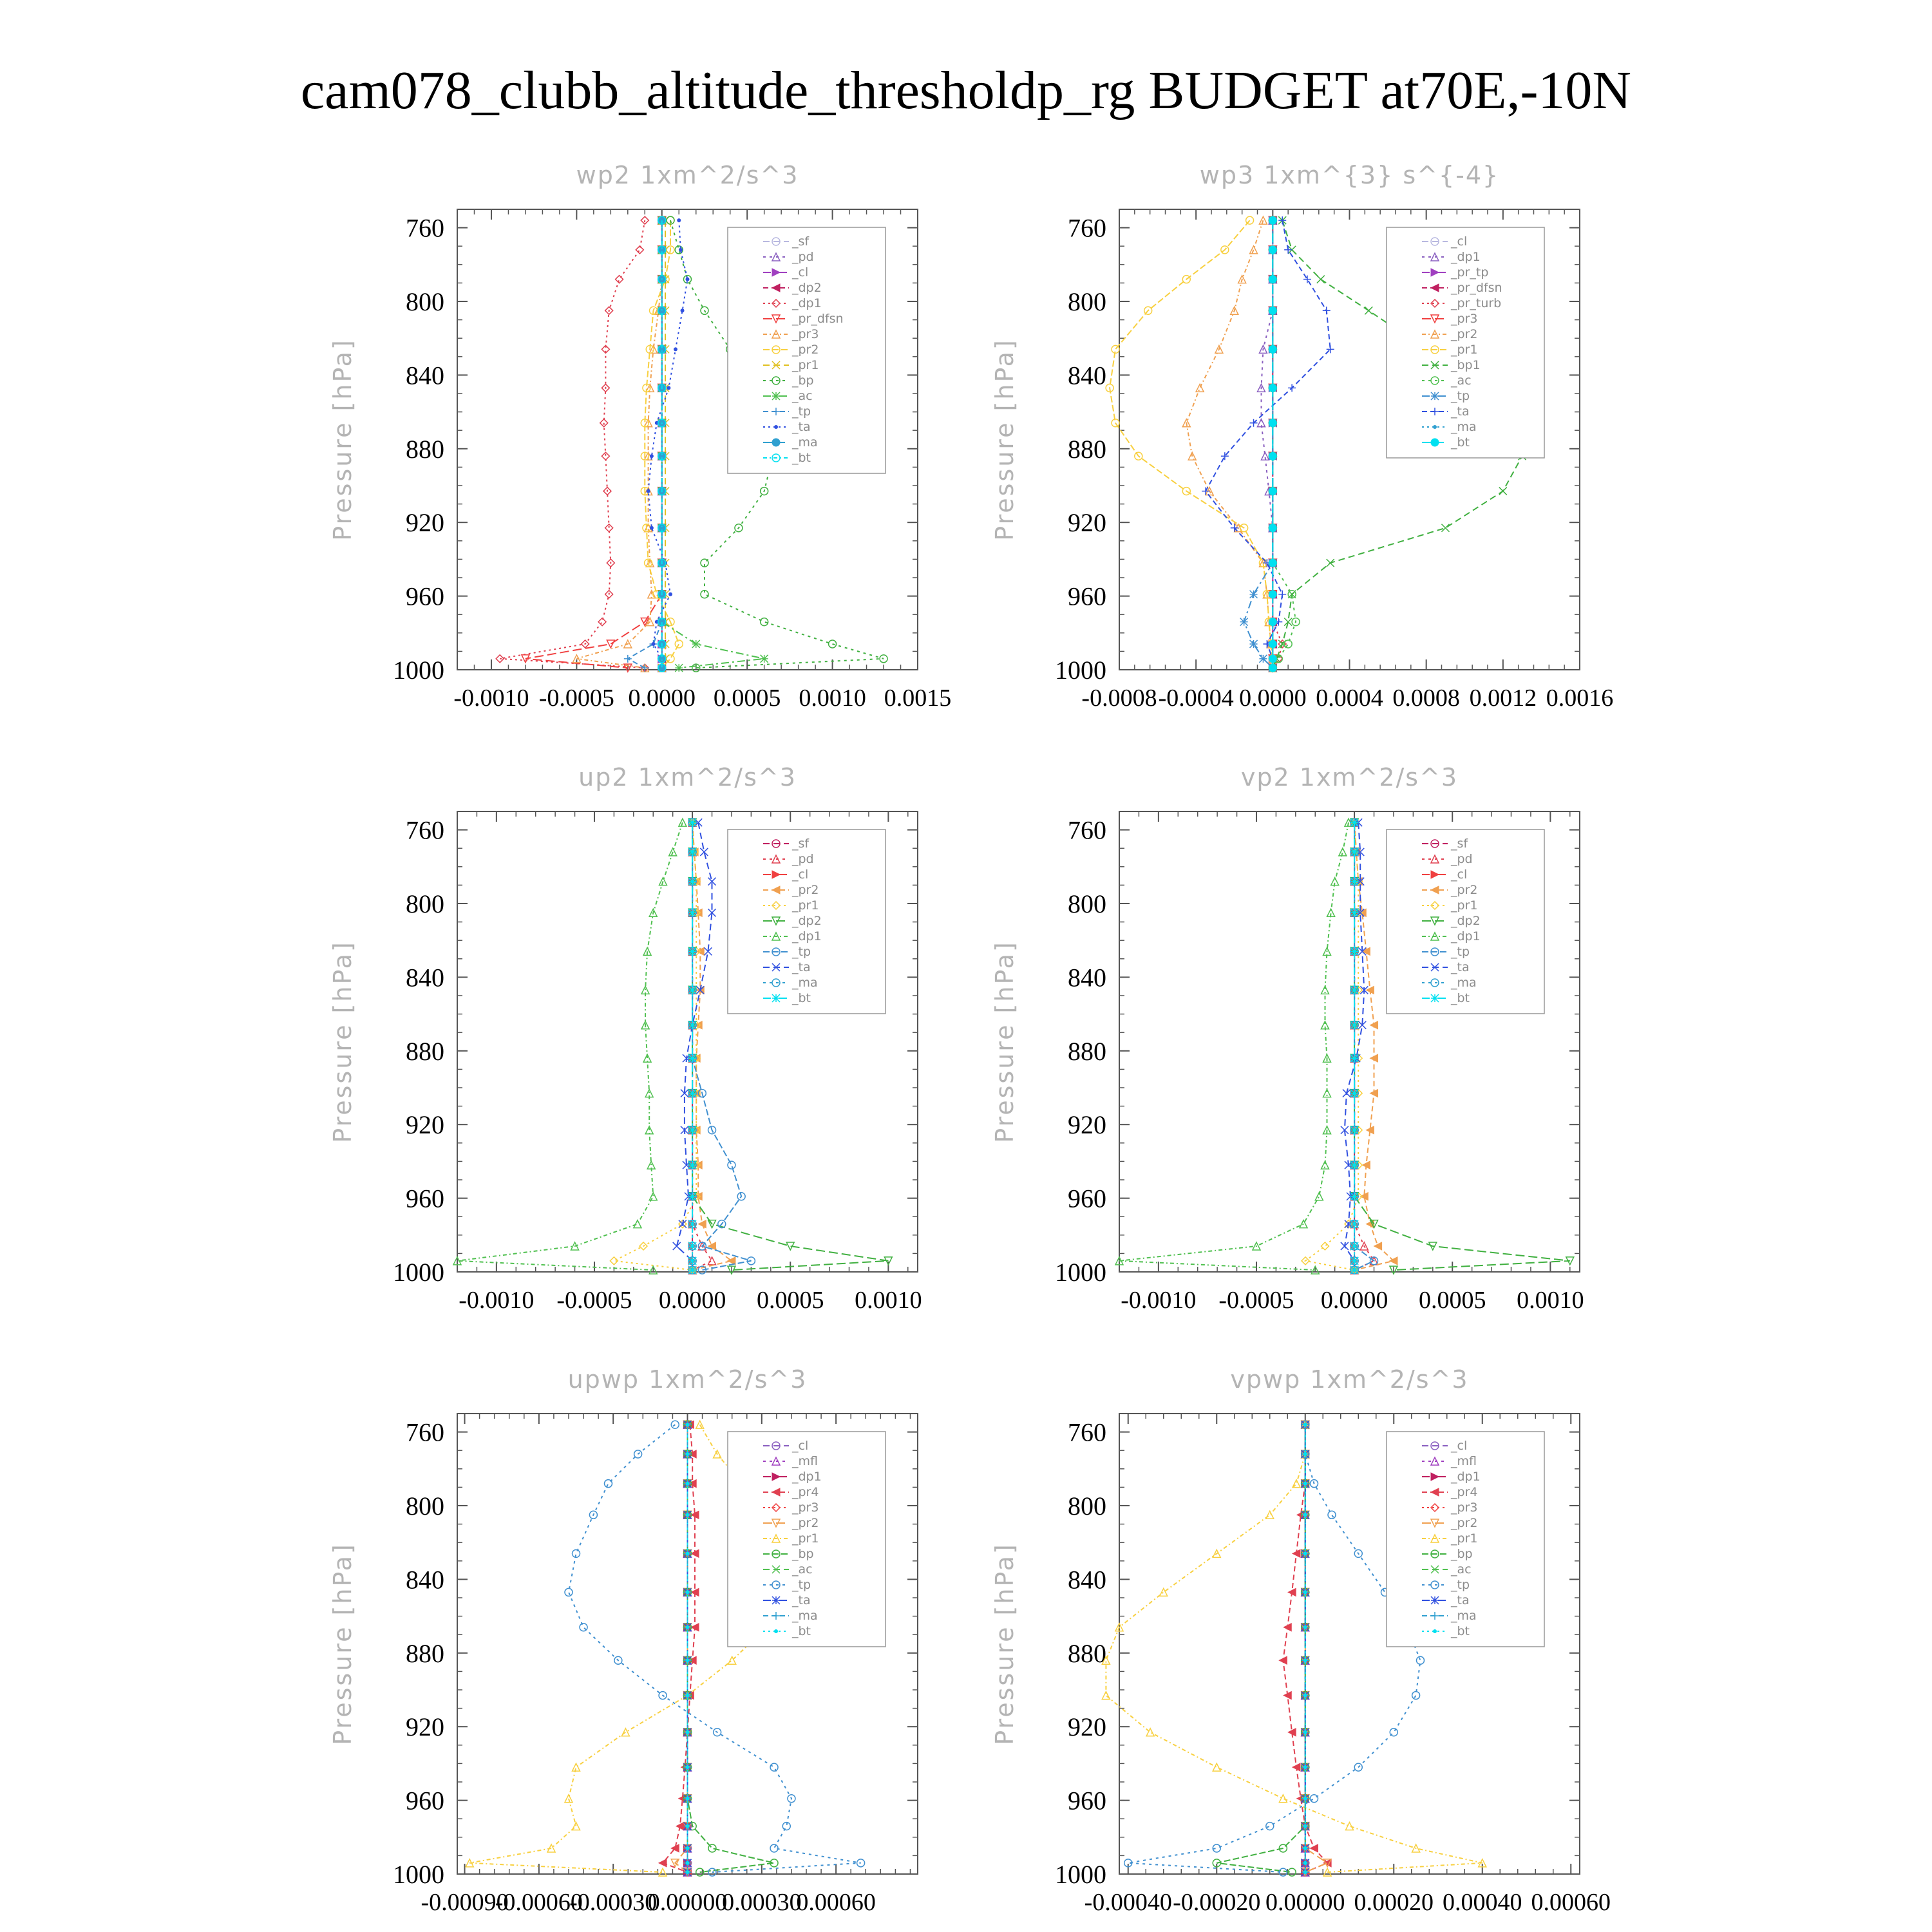  Describe the element at coordinates (805, 1523) in the screenshot. I see `legend-label: _pr2` at that location.